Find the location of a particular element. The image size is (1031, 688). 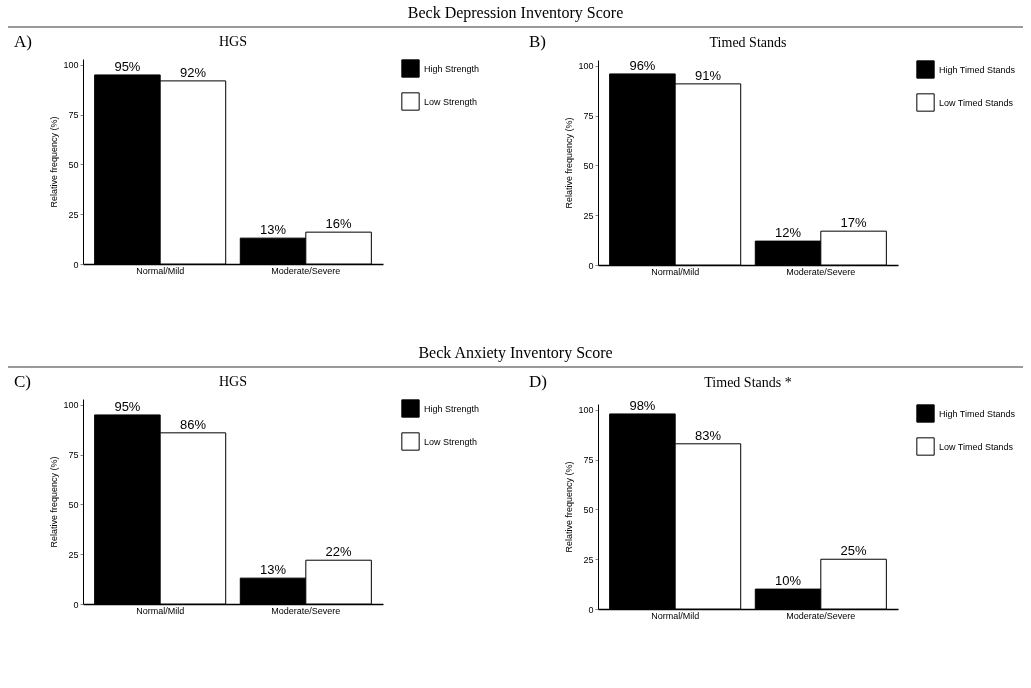

text: Beck Depression Inventory Score is located at coordinates (515, 14).